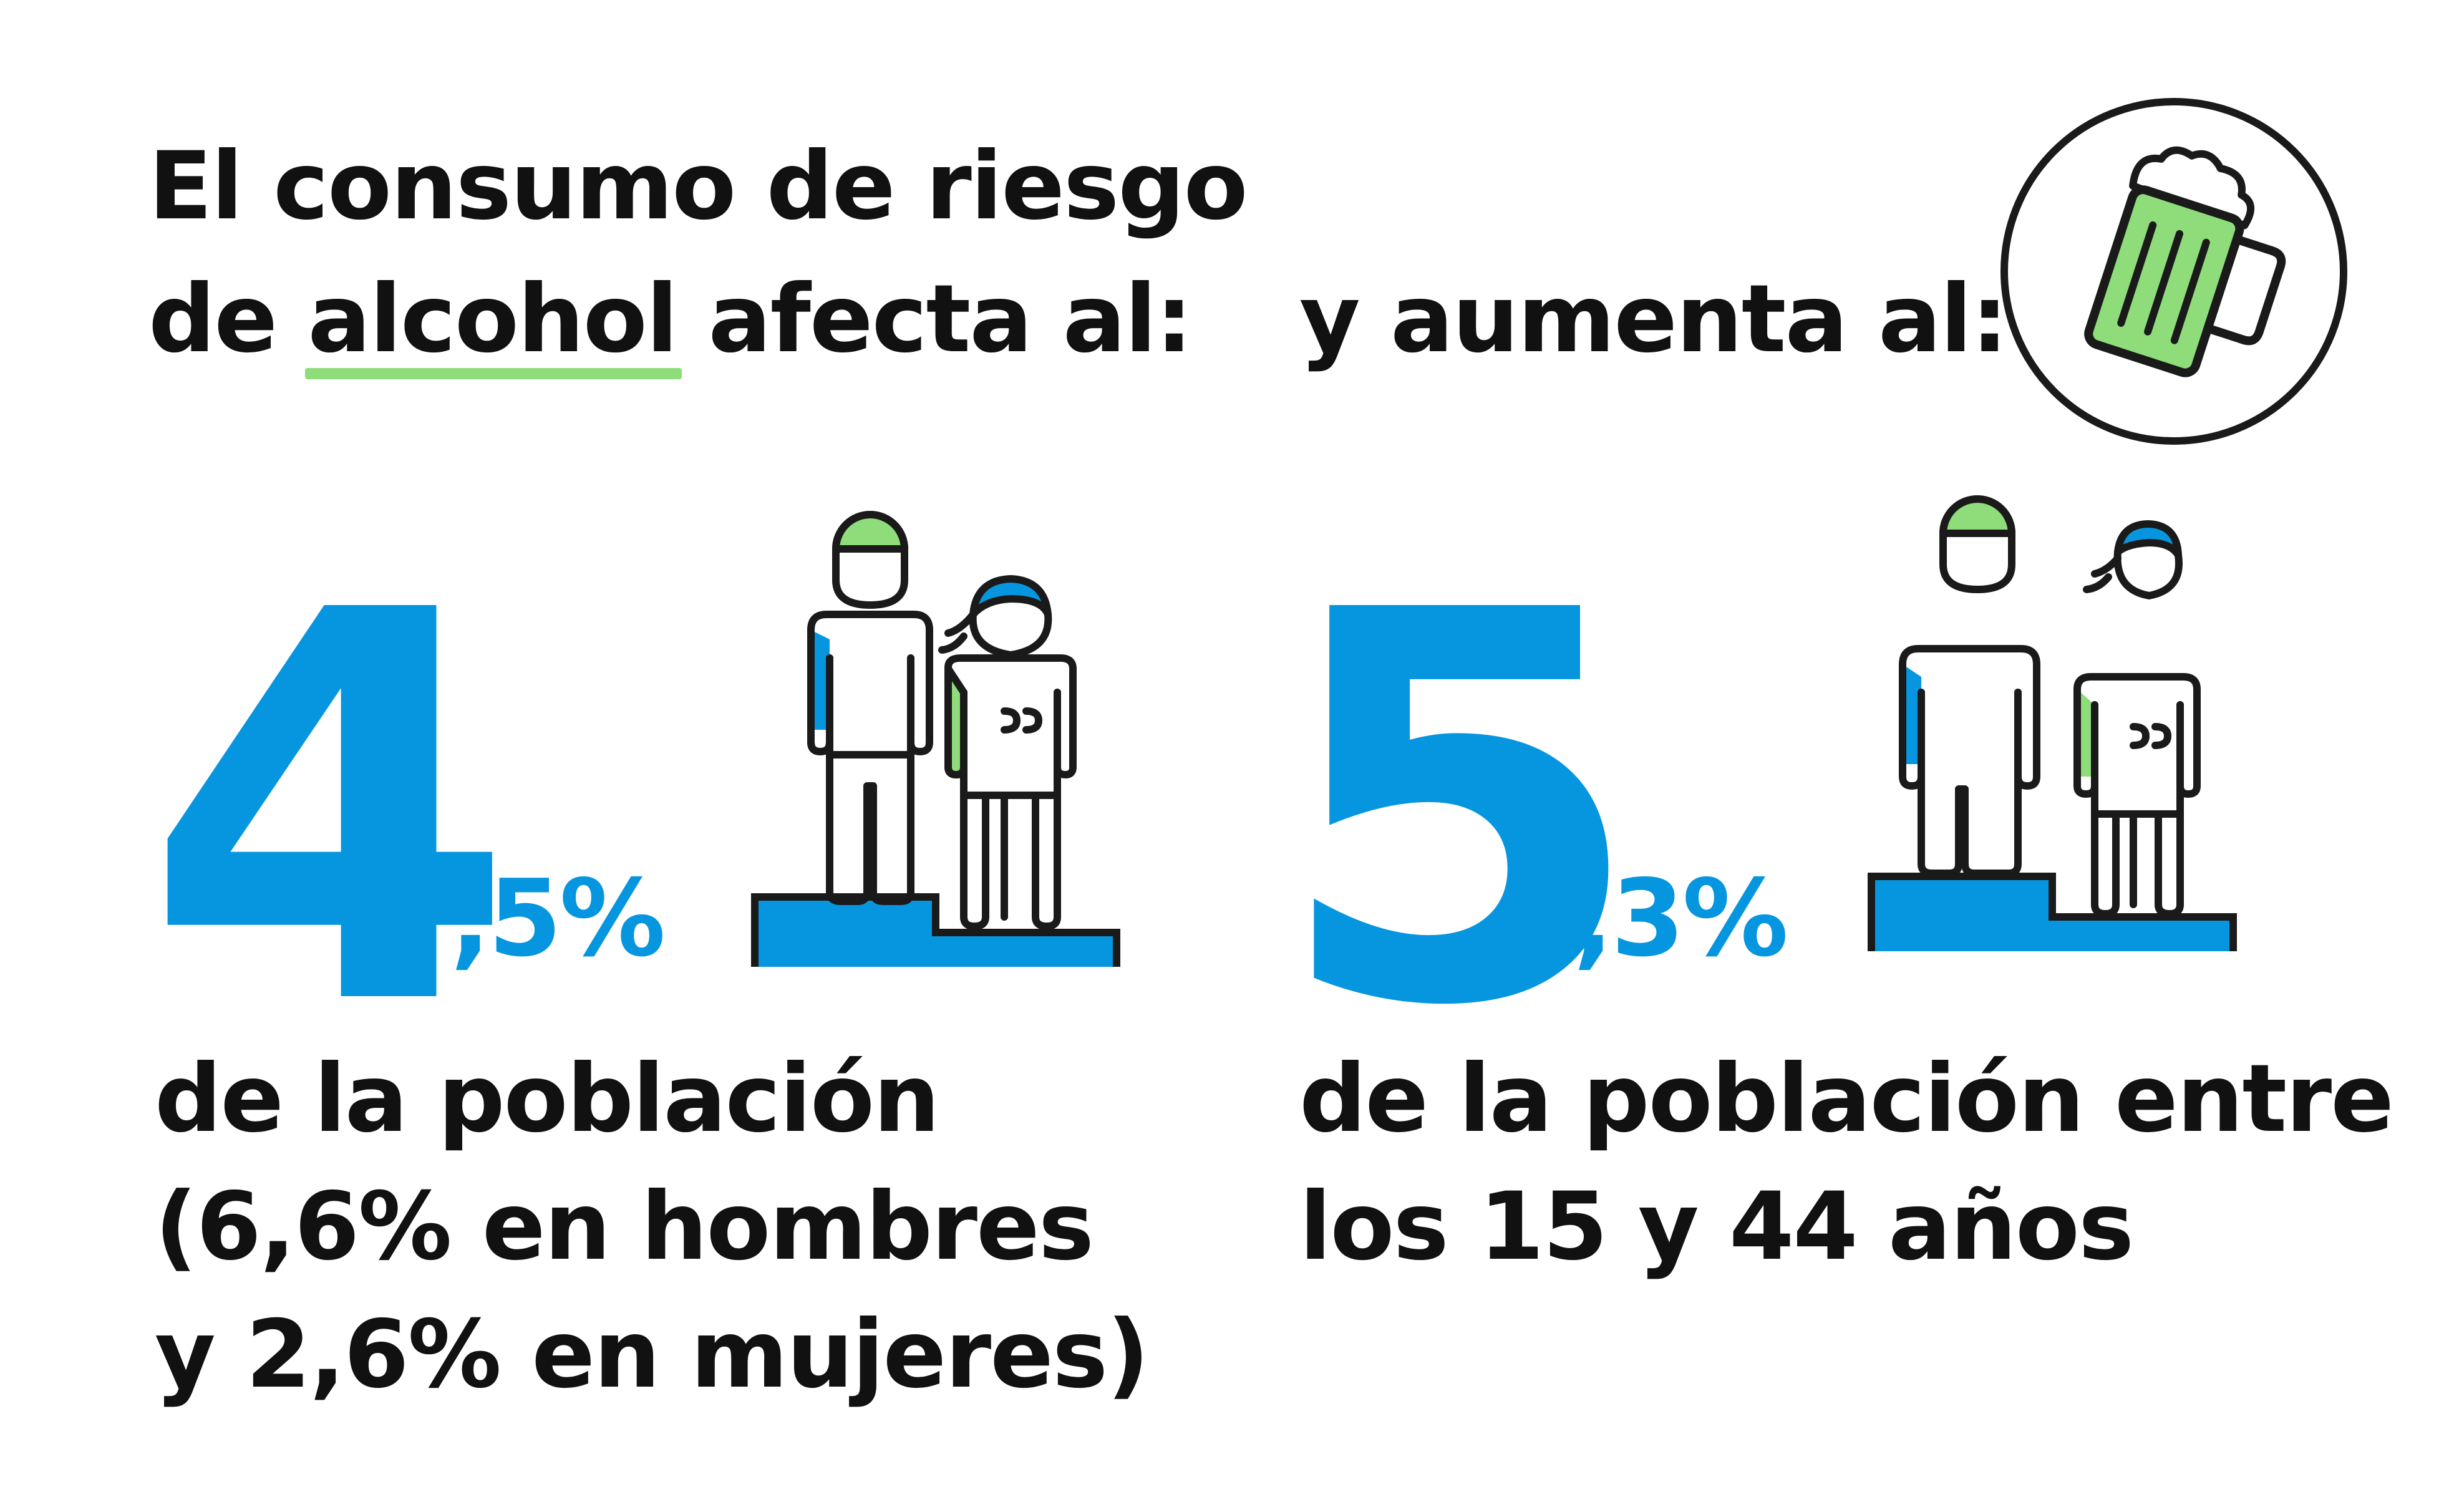 The image size is (2444, 1512). I want to click on right-stat-integer: 5, so click(1459, 810).